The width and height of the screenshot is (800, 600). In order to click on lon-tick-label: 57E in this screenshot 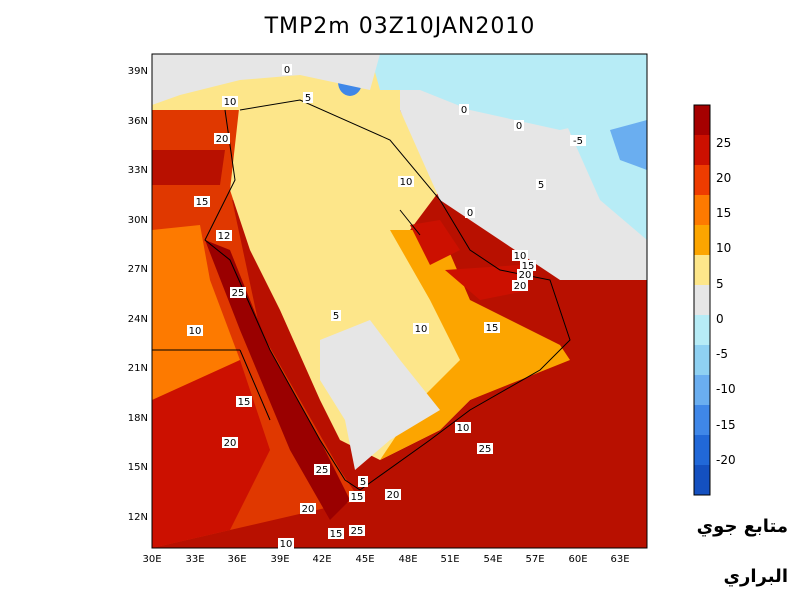, I will do `click(534, 559)`.